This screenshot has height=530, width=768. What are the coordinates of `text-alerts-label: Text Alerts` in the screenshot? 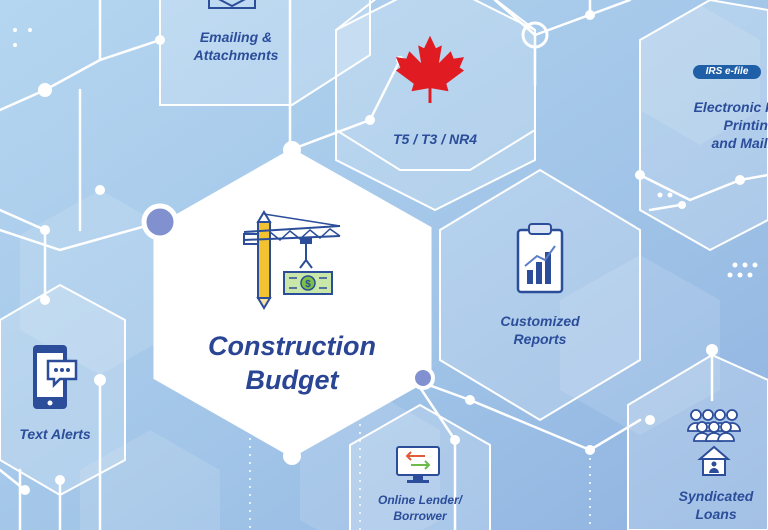 It's located at (55, 434).